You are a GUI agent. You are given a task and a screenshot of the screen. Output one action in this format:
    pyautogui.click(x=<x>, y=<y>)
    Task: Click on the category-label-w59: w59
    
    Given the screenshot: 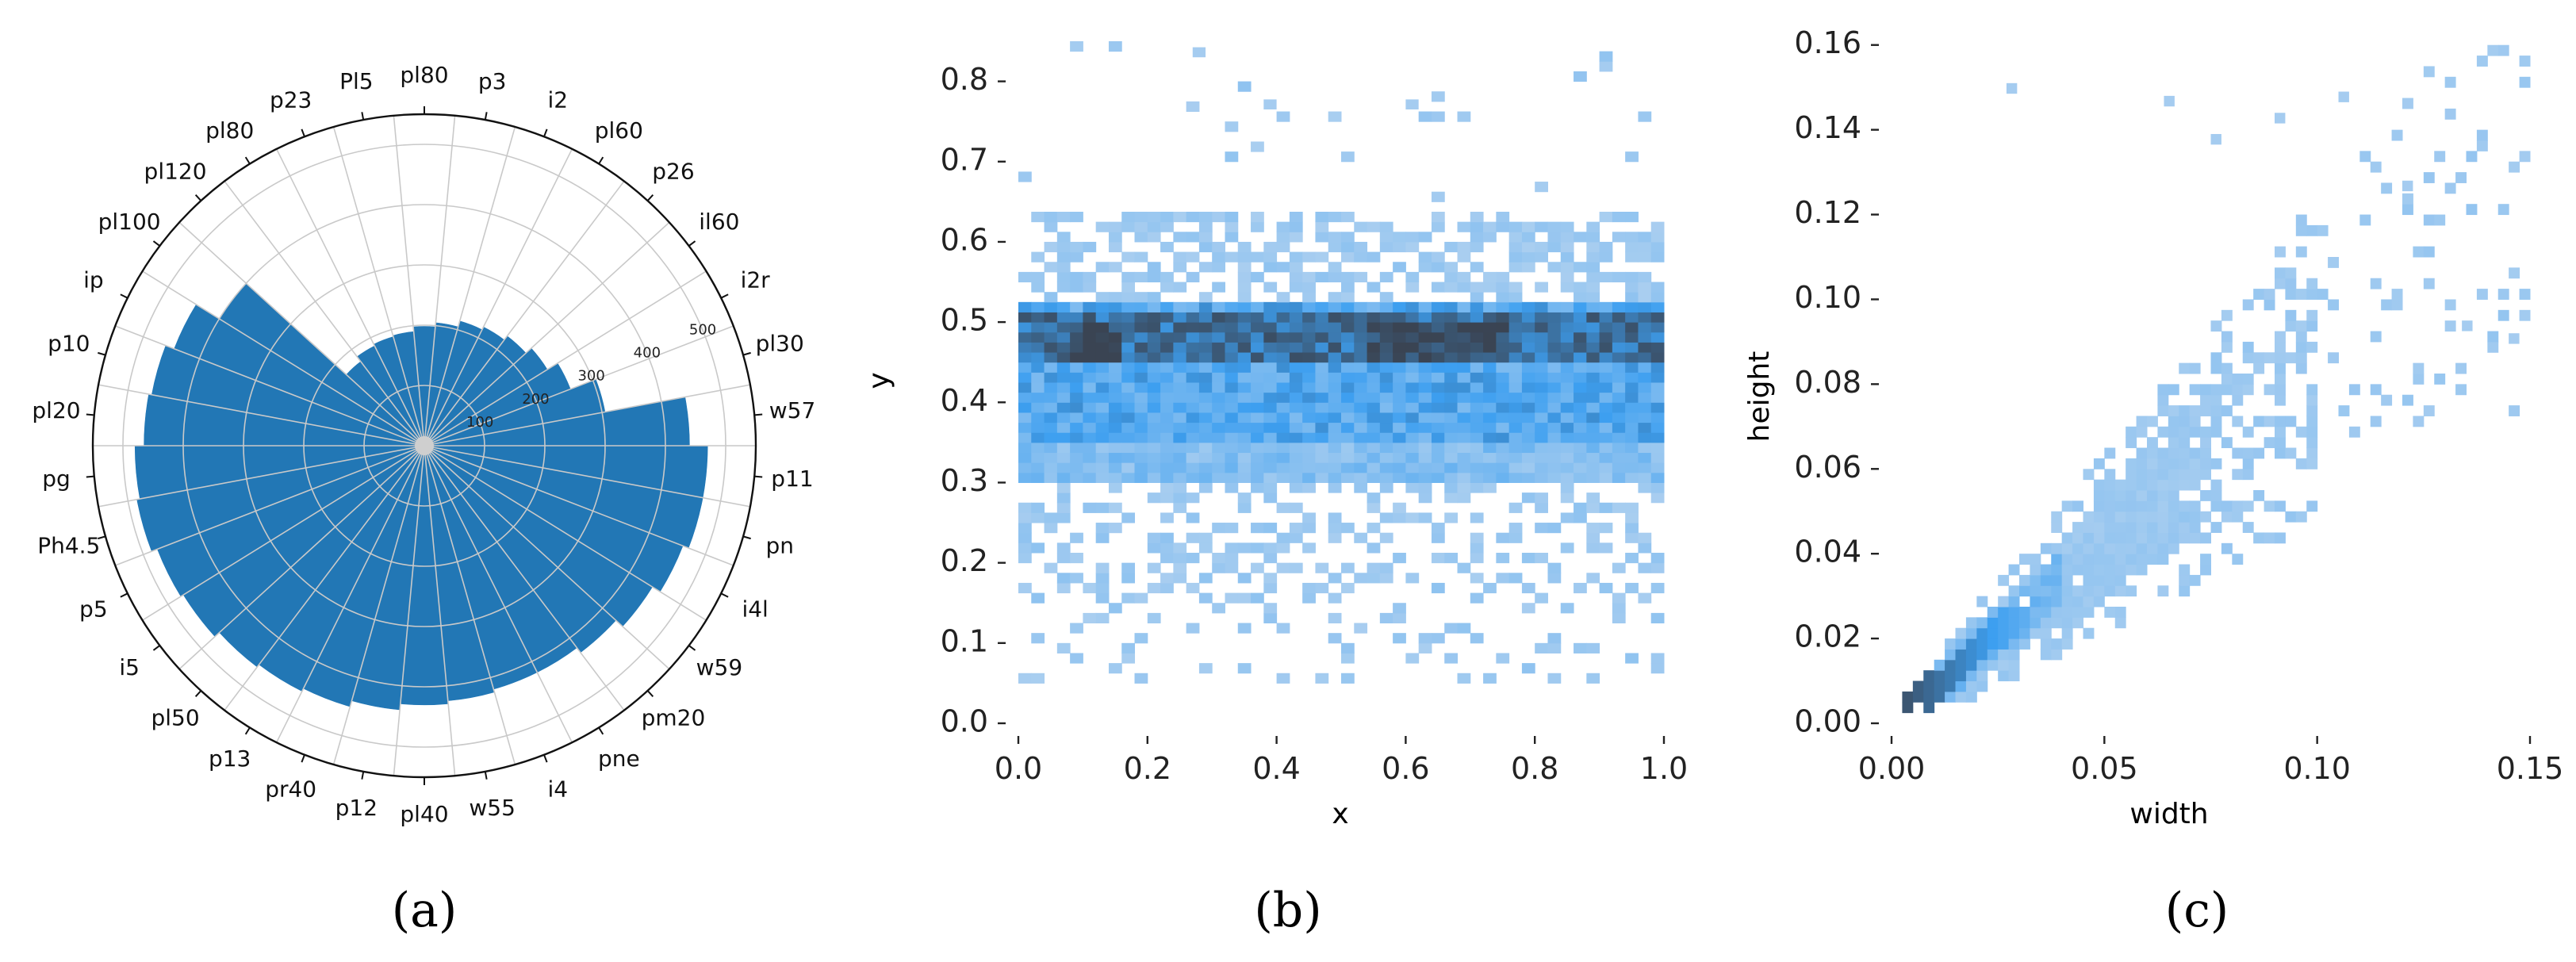 What is the action you would take?
    pyautogui.click(x=720, y=667)
    